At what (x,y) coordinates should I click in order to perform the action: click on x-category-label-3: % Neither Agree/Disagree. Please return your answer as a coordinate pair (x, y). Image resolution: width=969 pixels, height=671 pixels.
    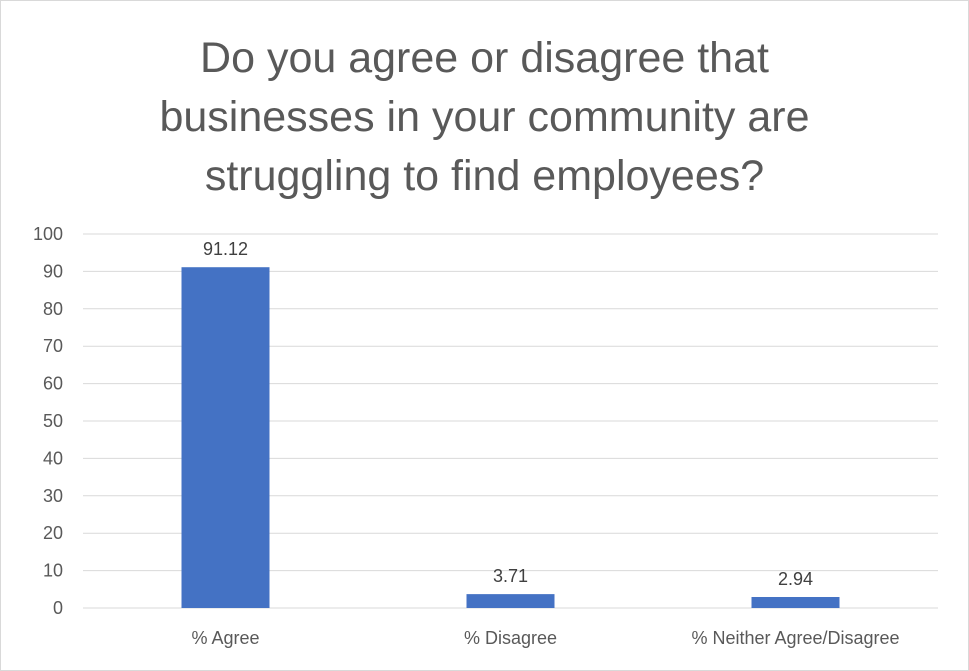
    Looking at the image, I should click on (795, 638).